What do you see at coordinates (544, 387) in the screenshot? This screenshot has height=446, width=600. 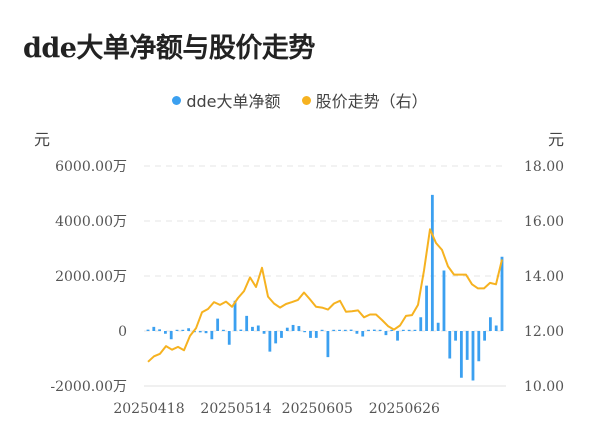 I see `right-axis-tick: 10.00` at bounding box center [544, 387].